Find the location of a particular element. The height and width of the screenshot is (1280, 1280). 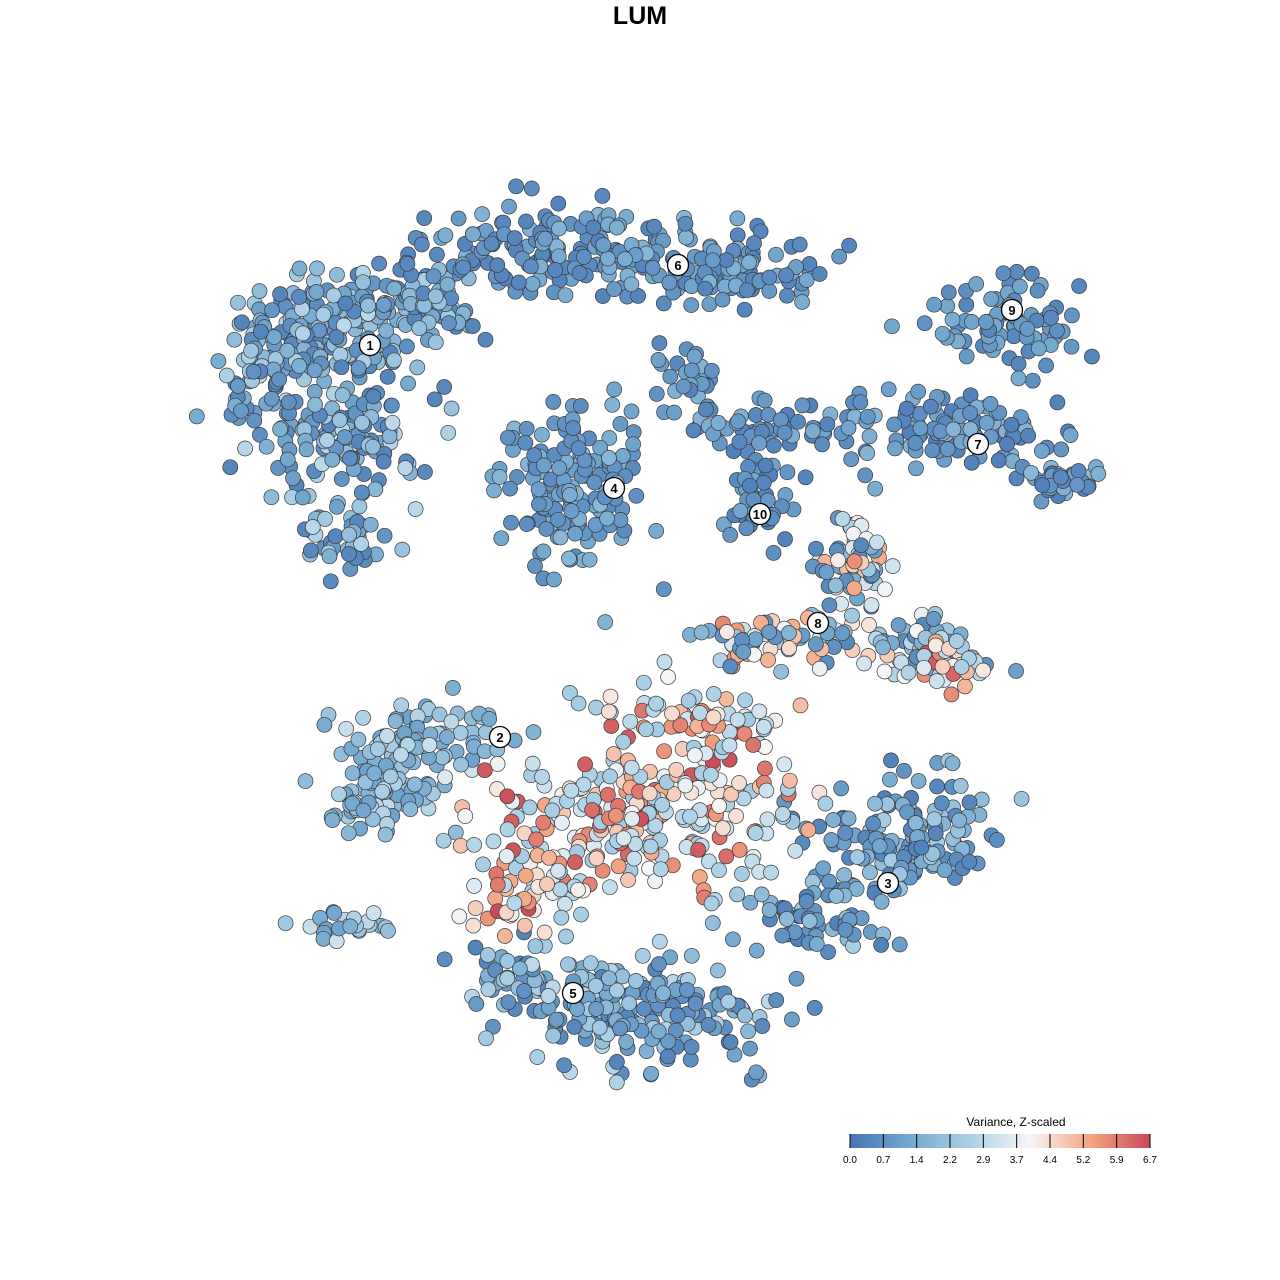

color-legend: 0.0 0.7 1.4 2.2 2.9 3.7 4.4 5.2 5.9 6.7 is located at coordinates (1000, 1150).